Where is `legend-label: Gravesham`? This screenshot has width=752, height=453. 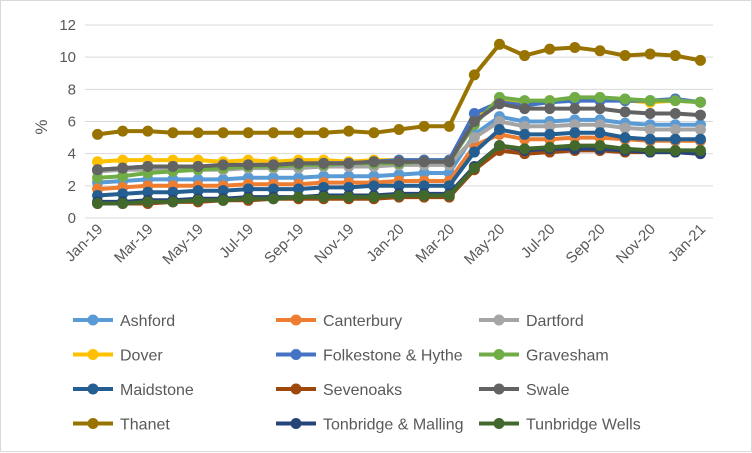
legend-label: Gravesham is located at coordinates (567, 356).